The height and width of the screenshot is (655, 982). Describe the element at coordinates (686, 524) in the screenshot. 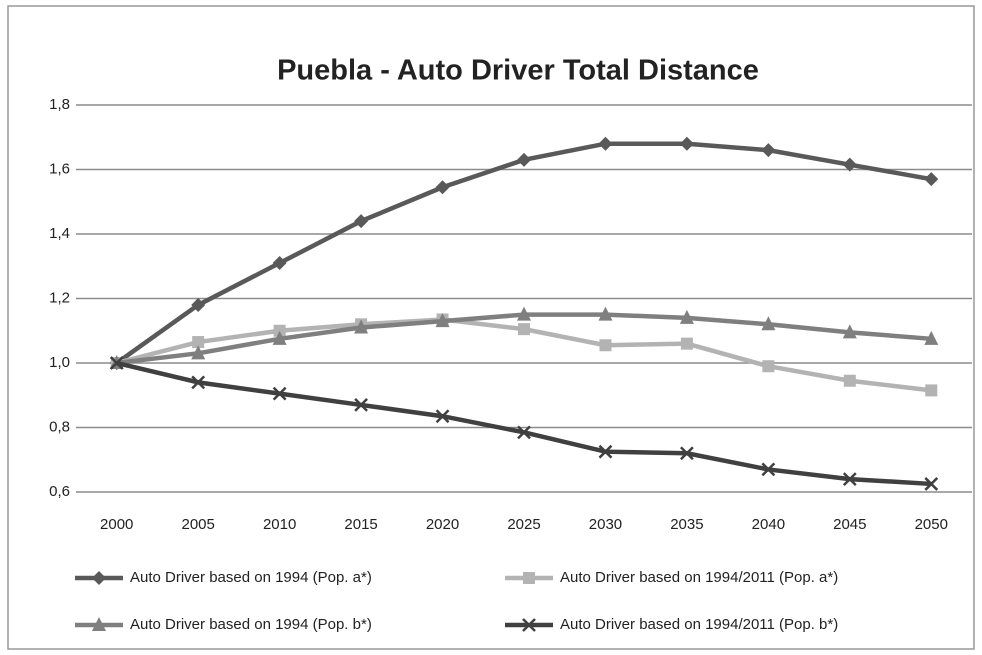

I see `x-tick-label: 2035` at that location.